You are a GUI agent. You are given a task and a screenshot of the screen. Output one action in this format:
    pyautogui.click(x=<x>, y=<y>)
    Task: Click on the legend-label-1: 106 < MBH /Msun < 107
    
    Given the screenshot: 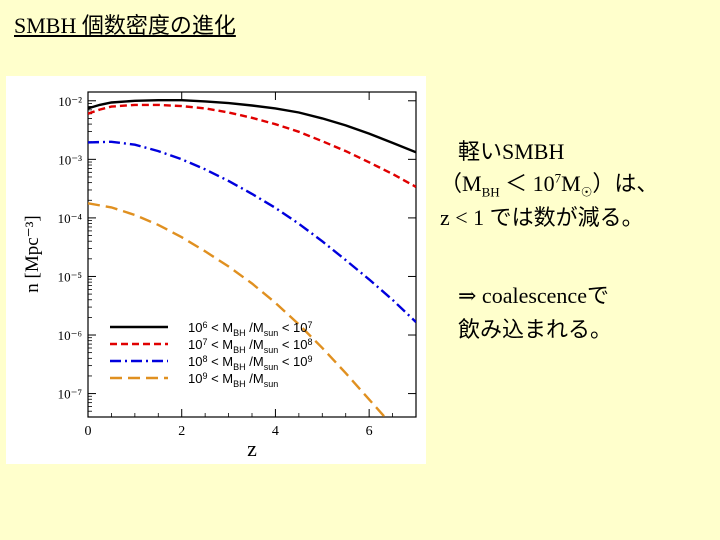 What is the action you would take?
    pyautogui.click(x=250, y=329)
    